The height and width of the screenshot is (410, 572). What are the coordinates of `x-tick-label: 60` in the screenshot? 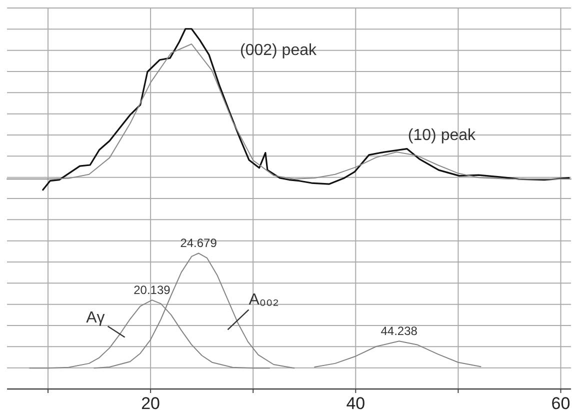 It's located at (560, 402).